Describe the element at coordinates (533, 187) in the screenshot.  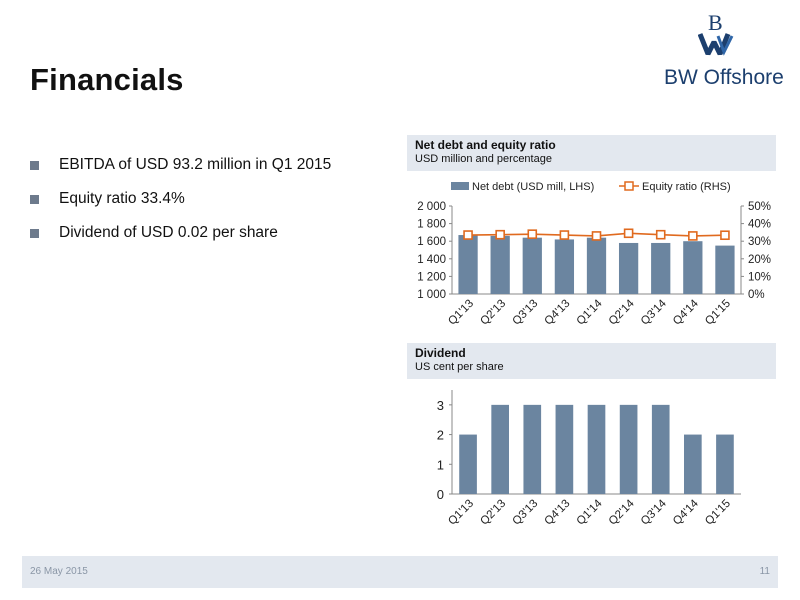
I see `legend-label: Net debt (USD mill, LHS)` at that location.